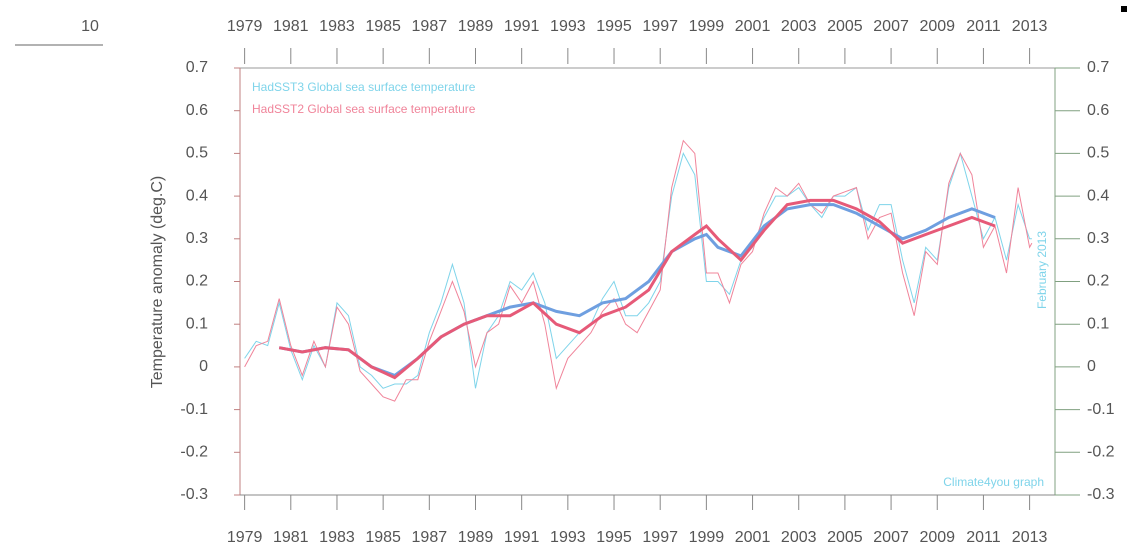 Image resolution: width=1136 pixels, height=560 pixels. What do you see at coordinates (1030, 537) in the screenshot?
I see `x-tick-label: 2013` at bounding box center [1030, 537].